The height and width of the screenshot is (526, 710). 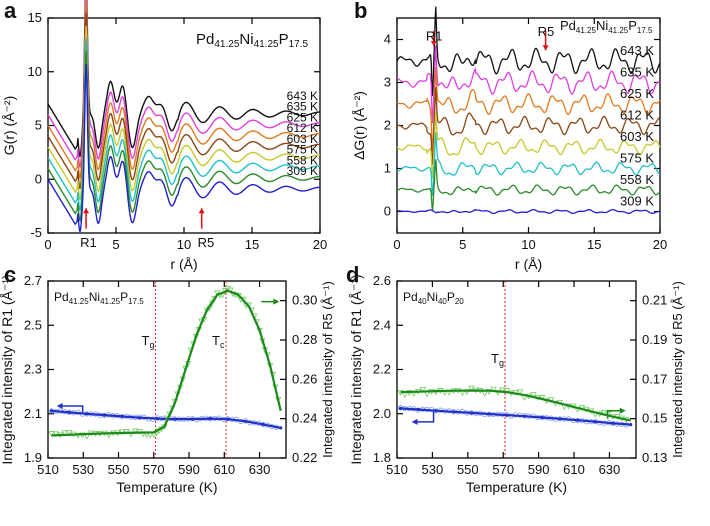 I want to click on x-tick-label: 10, so click(x=184, y=244).